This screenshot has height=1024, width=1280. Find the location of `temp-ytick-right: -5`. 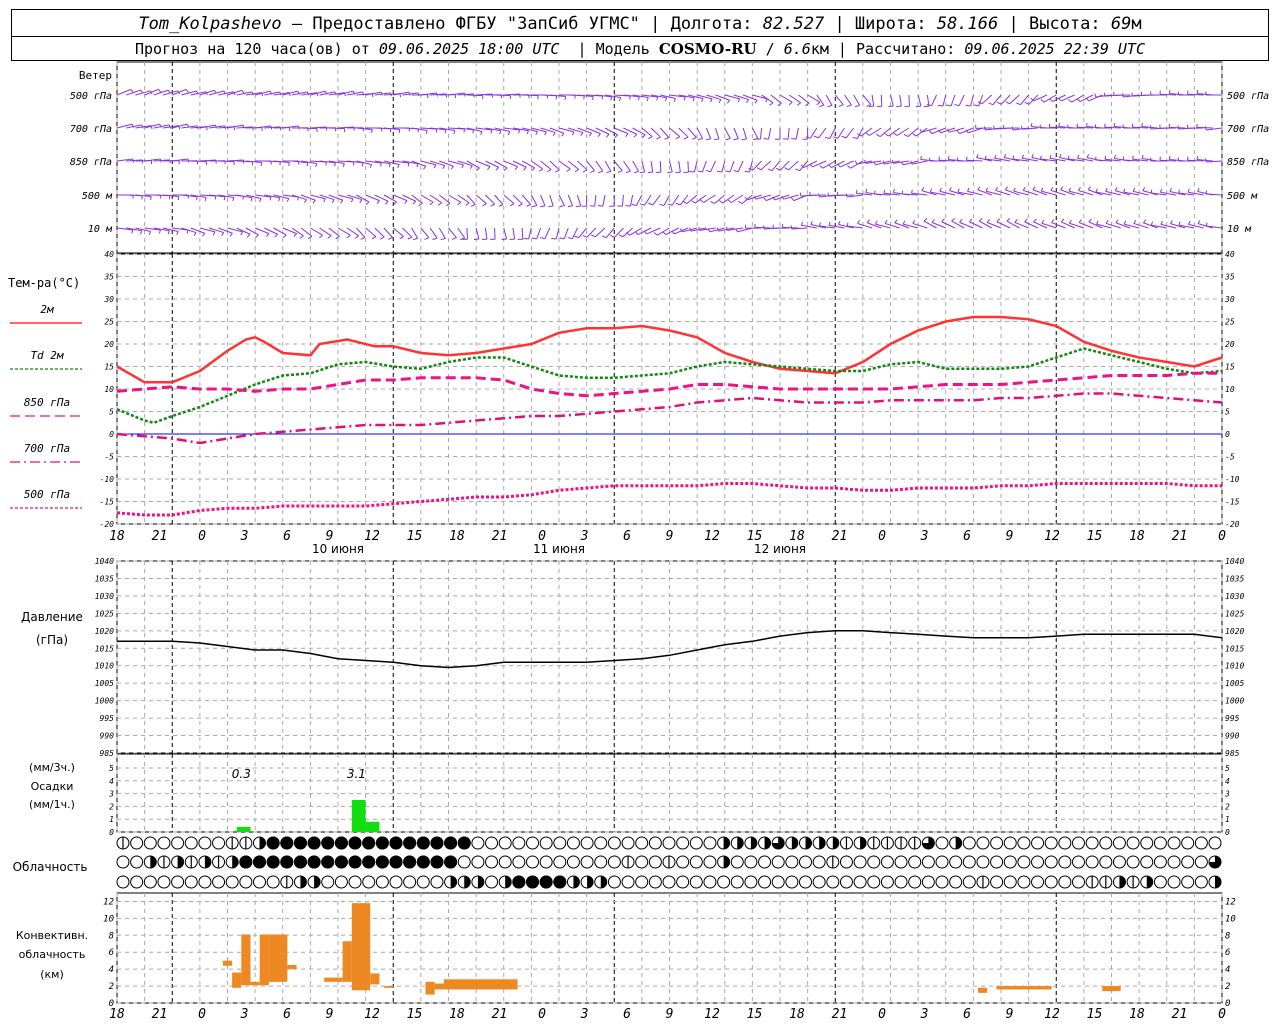

temp-ytick-right: -5 is located at coordinates (1230, 457).